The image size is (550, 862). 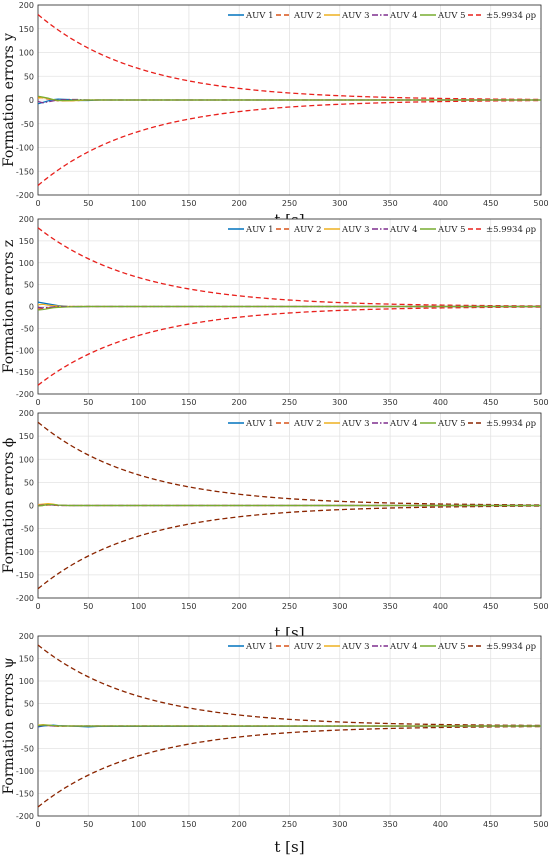 I want to click on x-tick-label: 100, so click(x=138, y=203).